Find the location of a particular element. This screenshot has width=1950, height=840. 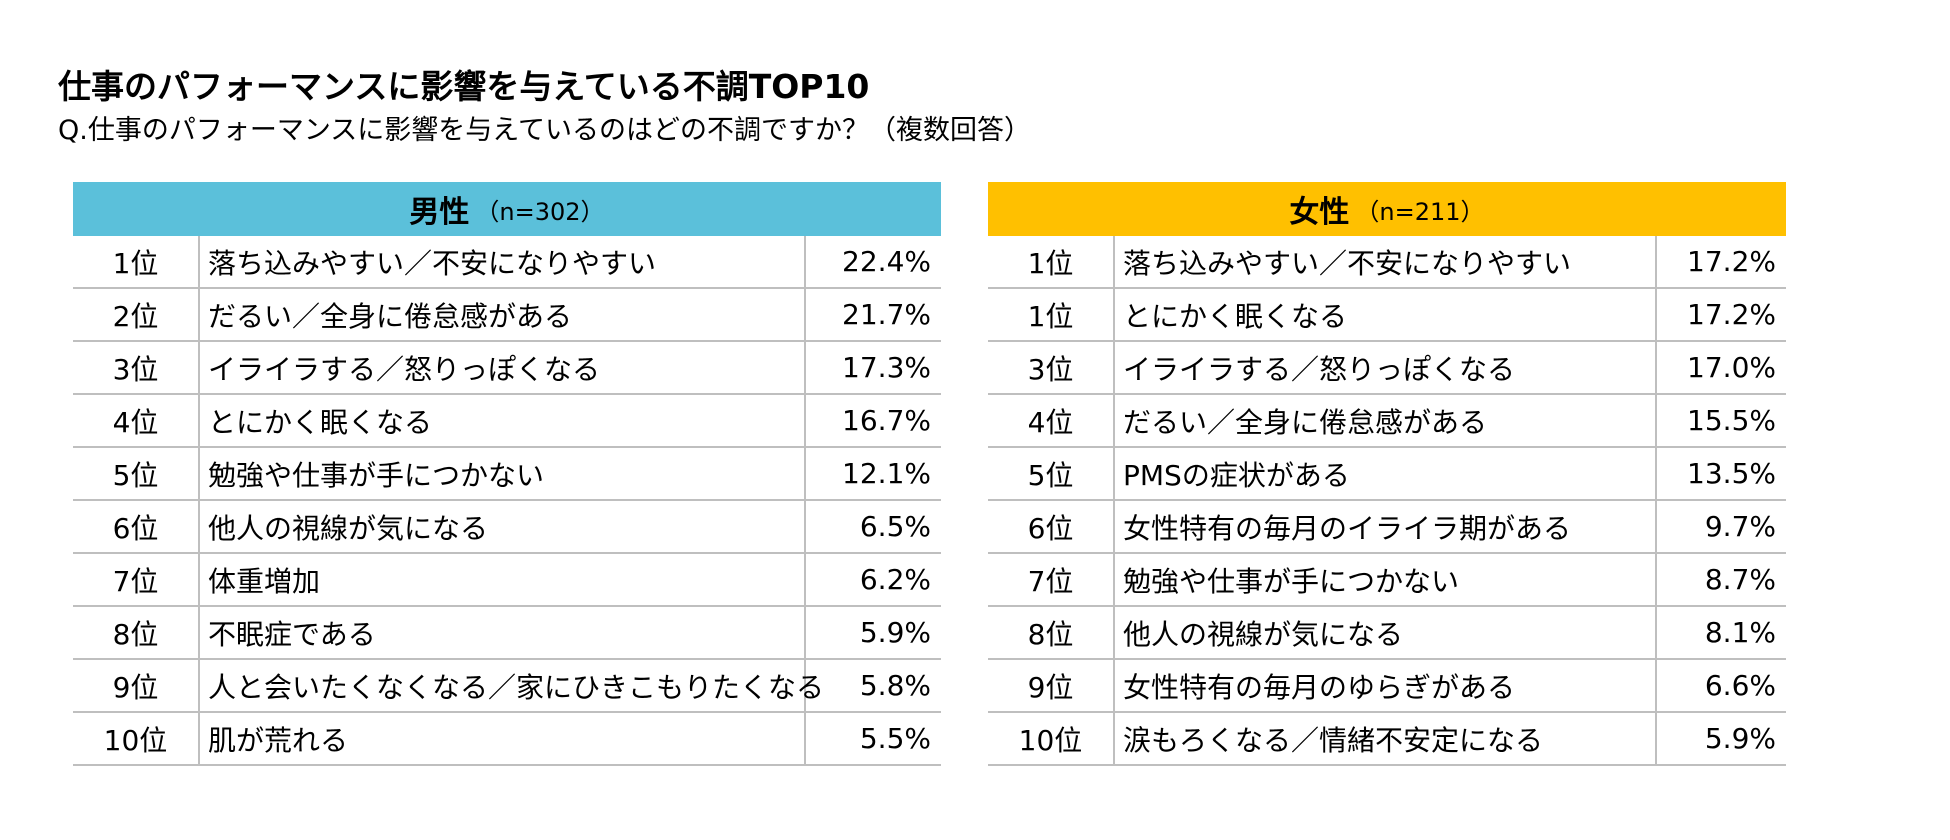

male-table-row: 8位 不眠症である 5.9% is located at coordinates (507, 633).